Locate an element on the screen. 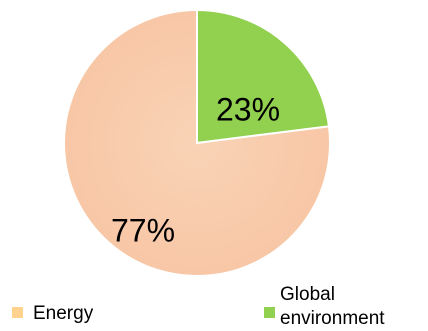 Image resolution: width=428 pixels, height=331 pixels. legend-label-global-environment: Global environment is located at coordinates (332, 306).